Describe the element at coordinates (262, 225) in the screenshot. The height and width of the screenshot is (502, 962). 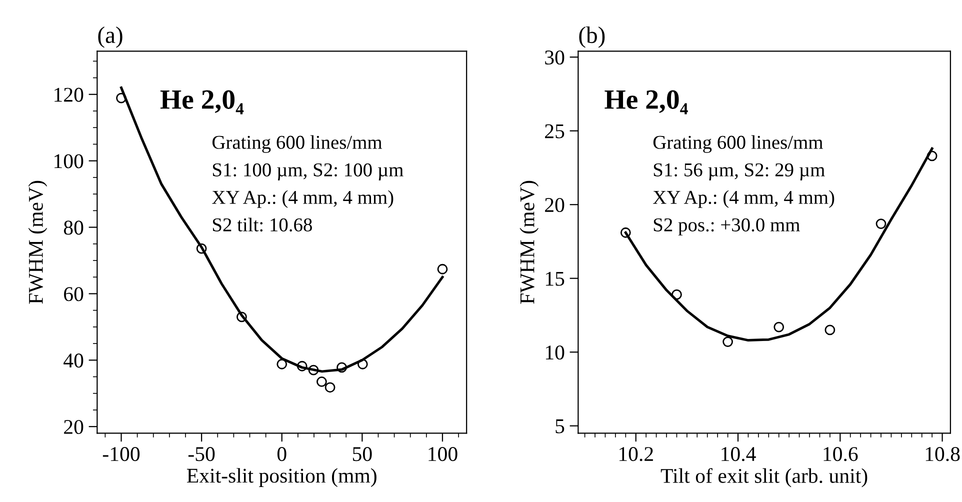
I see `annotation: S2 tilt: 10.68` at that location.